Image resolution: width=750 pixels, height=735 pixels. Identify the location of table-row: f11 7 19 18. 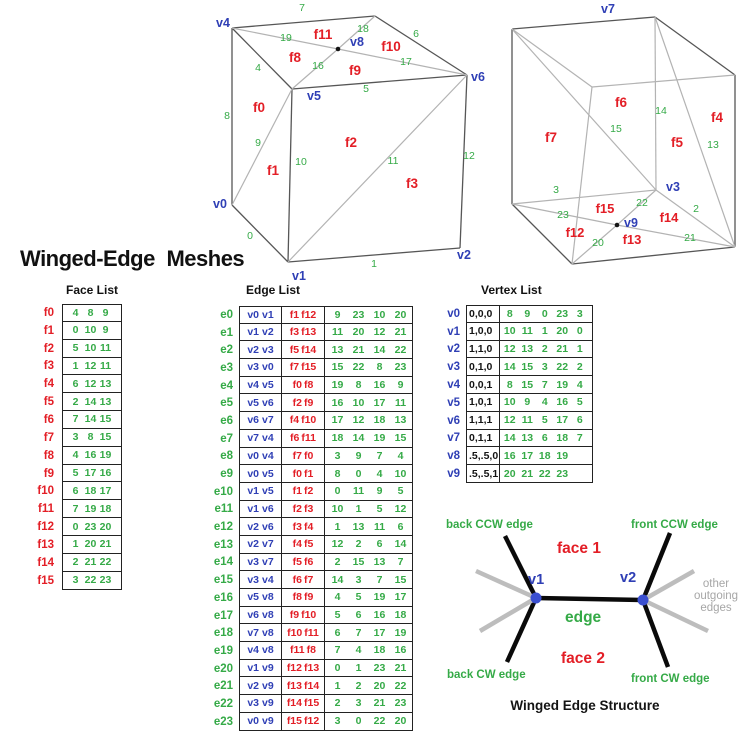
(73, 509).